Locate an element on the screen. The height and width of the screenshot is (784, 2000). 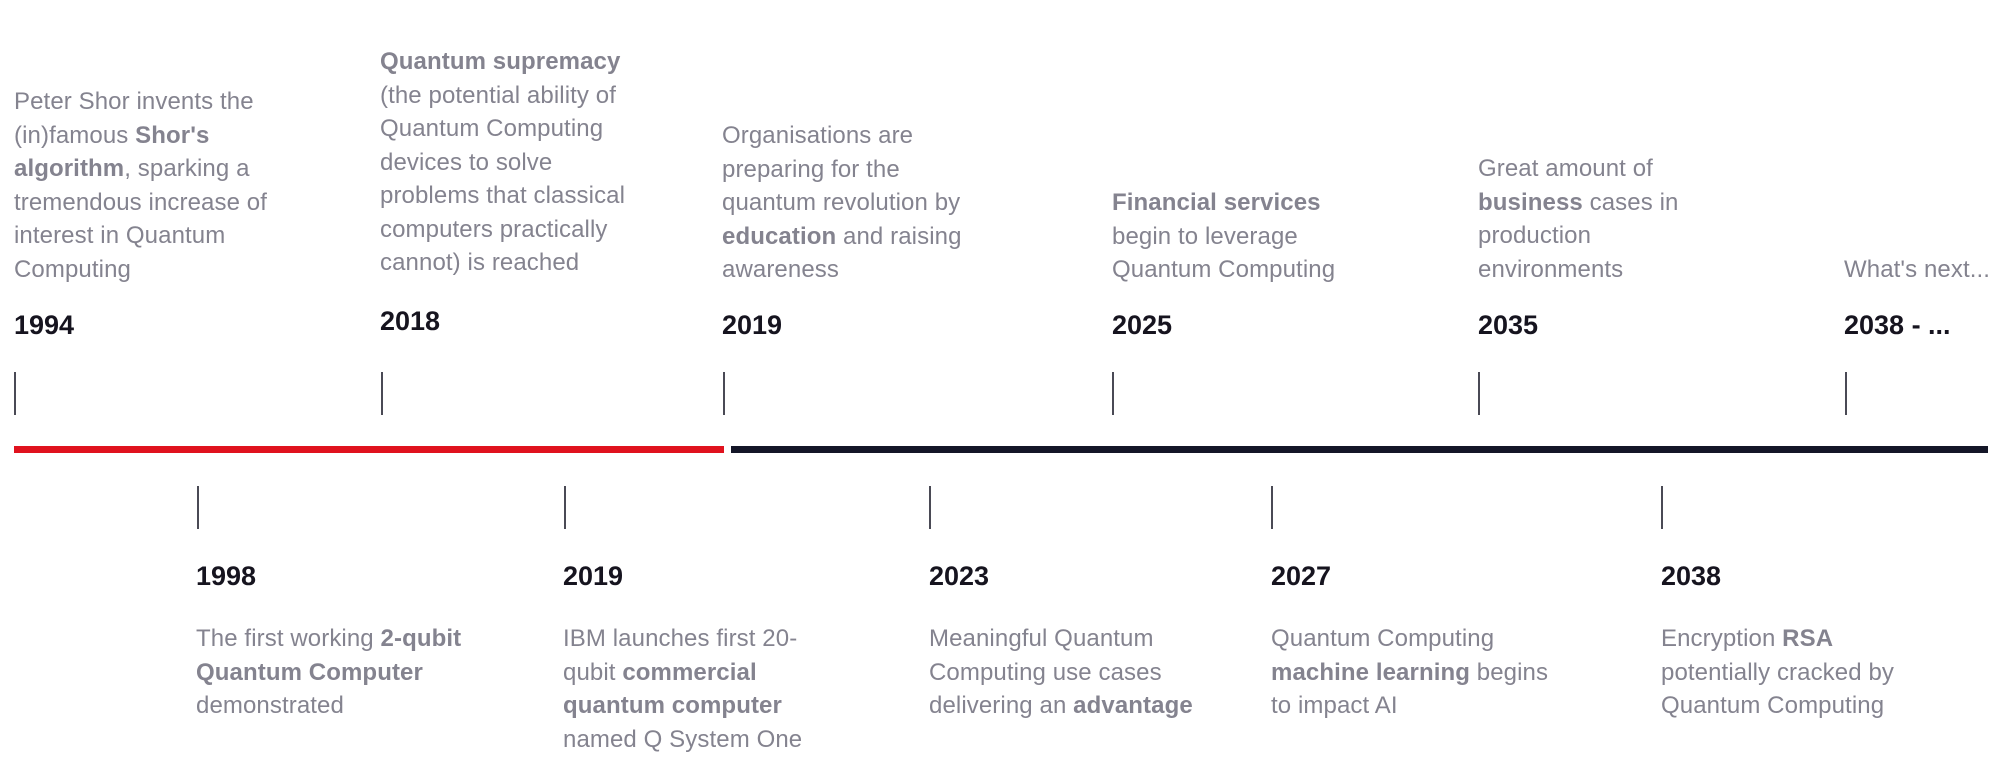
description-text: cases in production environments is located at coordinates (1578, 235).